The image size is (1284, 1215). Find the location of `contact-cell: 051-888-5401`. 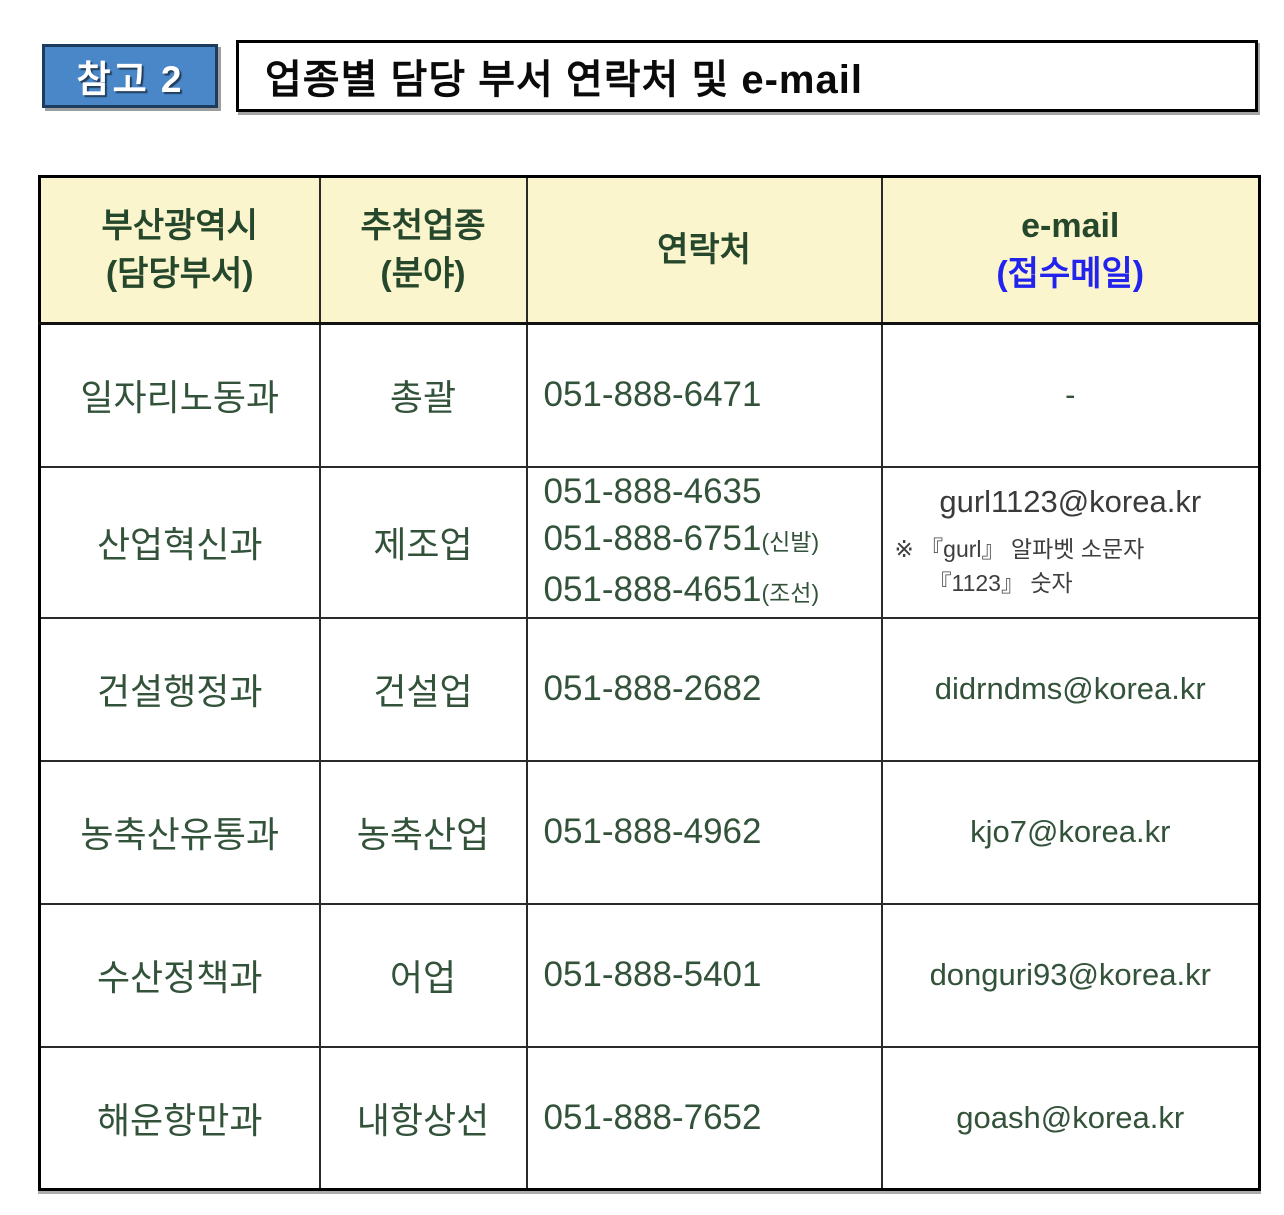

contact-cell: 051-888-5401 is located at coordinates (704, 975).